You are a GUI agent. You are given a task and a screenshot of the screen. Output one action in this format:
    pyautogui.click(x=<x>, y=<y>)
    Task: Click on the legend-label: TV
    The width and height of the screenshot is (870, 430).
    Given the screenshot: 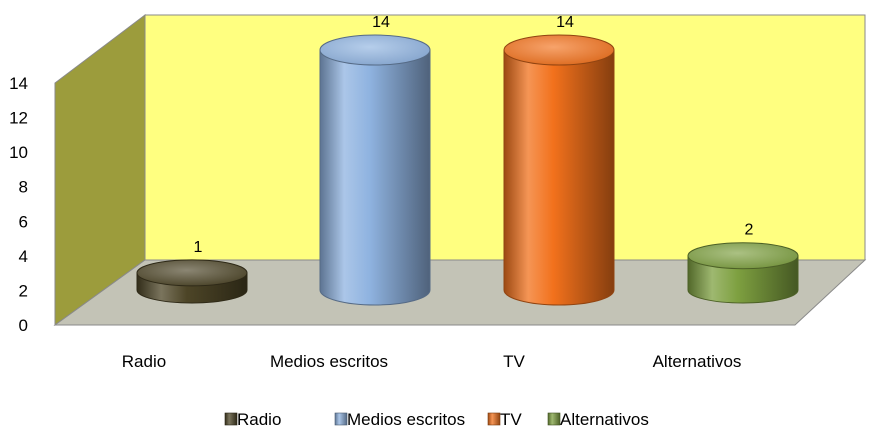 What is the action you would take?
    pyautogui.click(x=511, y=419)
    